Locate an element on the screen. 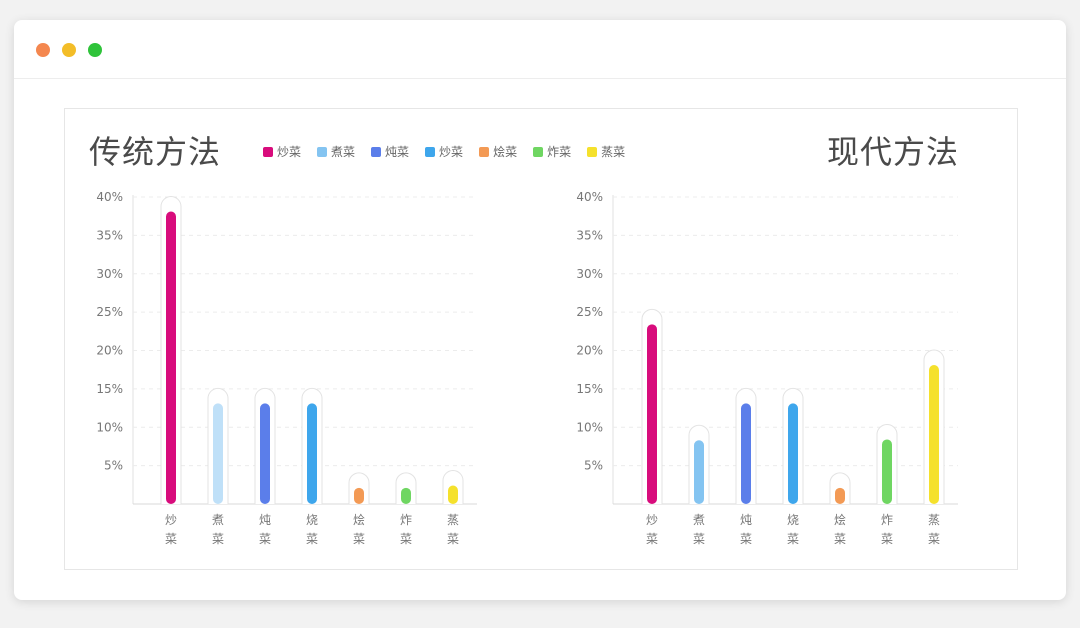  legend-label: 烩菜 is located at coordinates (505, 152).